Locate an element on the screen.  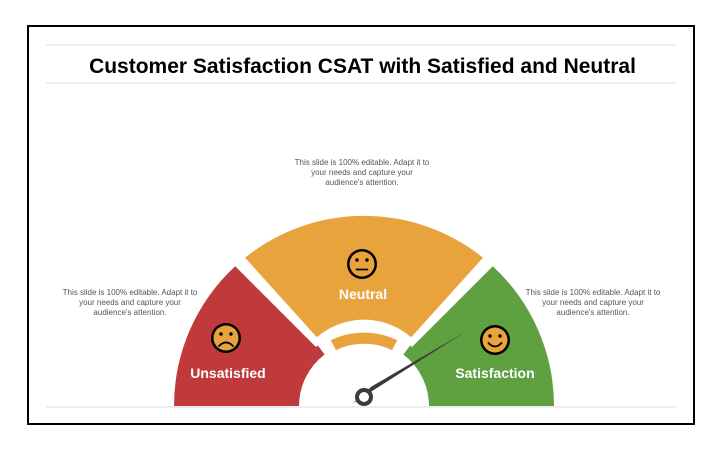
happy-face-icon is located at coordinates (495, 340).